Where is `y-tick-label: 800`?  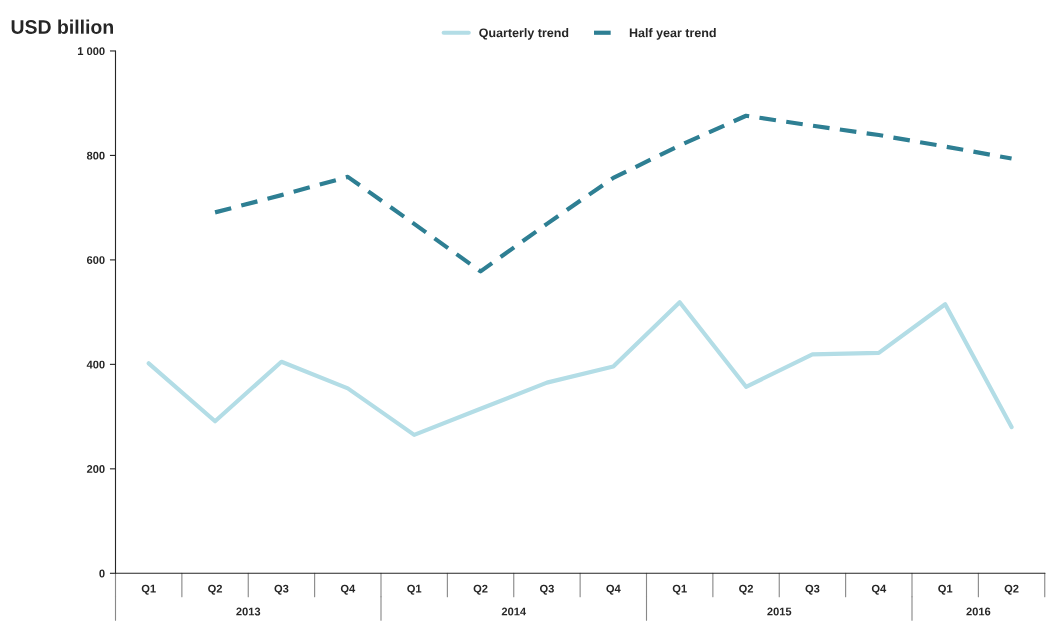
y-tick-label: 800 is located at coordinates (95, 155).